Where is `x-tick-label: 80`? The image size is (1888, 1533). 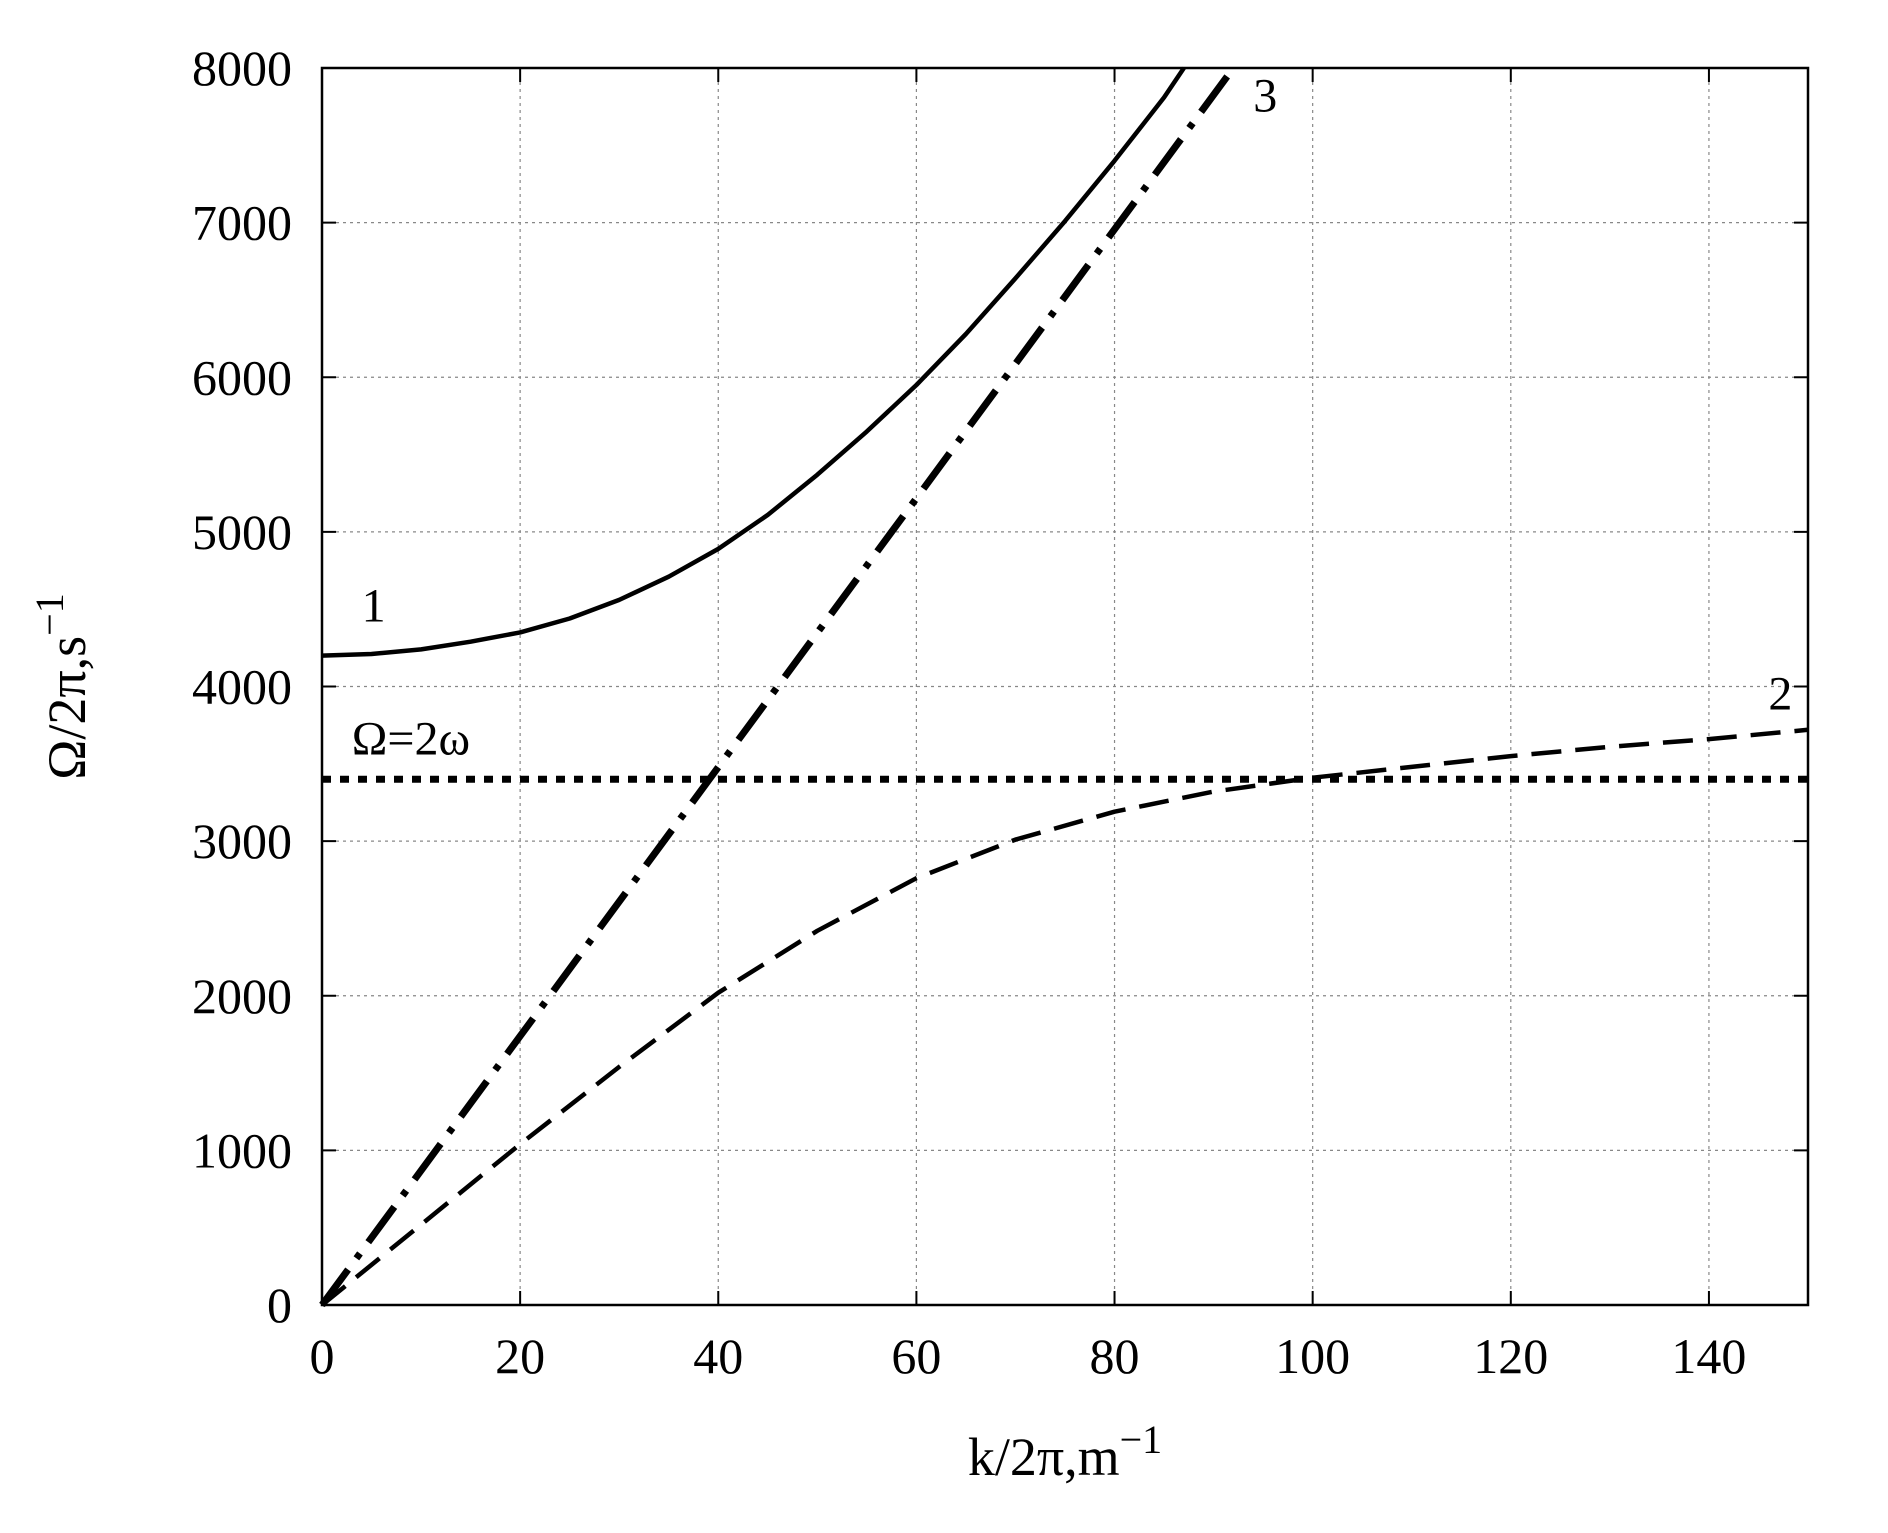 x-tick-label: 80 is located at coordinates (1115, 1356).